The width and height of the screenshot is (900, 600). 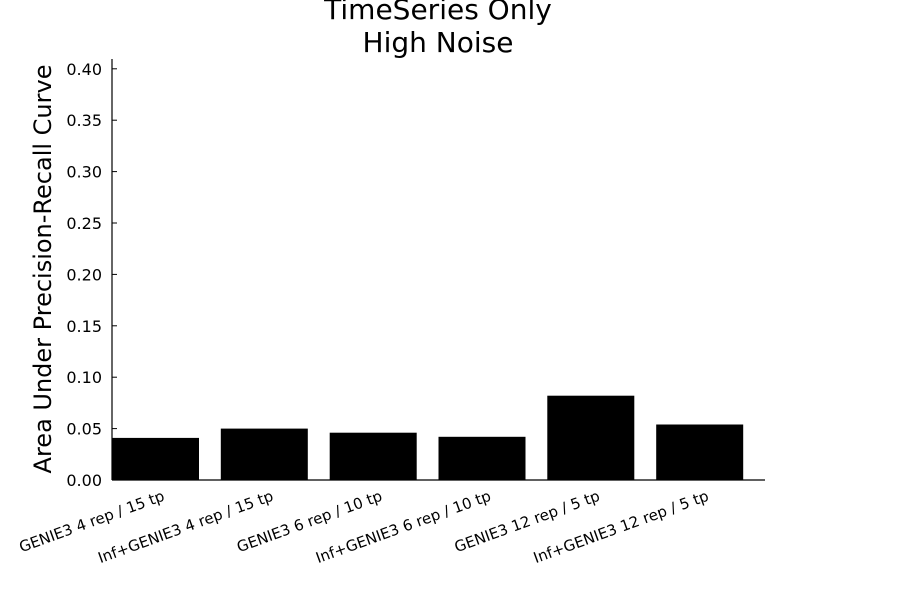 I want to click on y-tick-label: 0.00, so click(x=84, y=480).